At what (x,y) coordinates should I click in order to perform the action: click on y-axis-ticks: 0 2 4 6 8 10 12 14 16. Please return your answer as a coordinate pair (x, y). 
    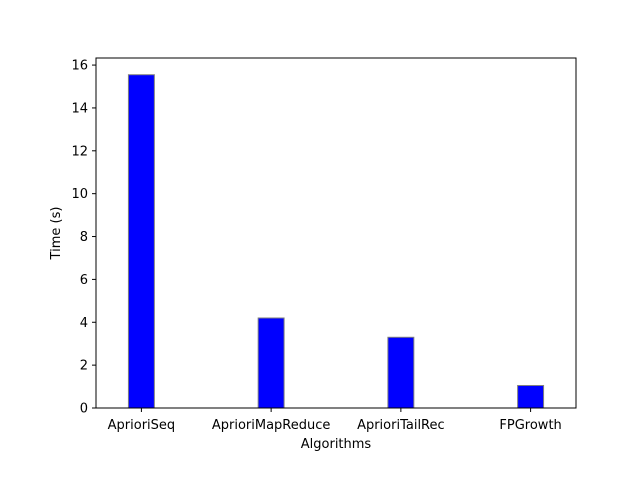
    Looking at the image, I should click on (83, 238).